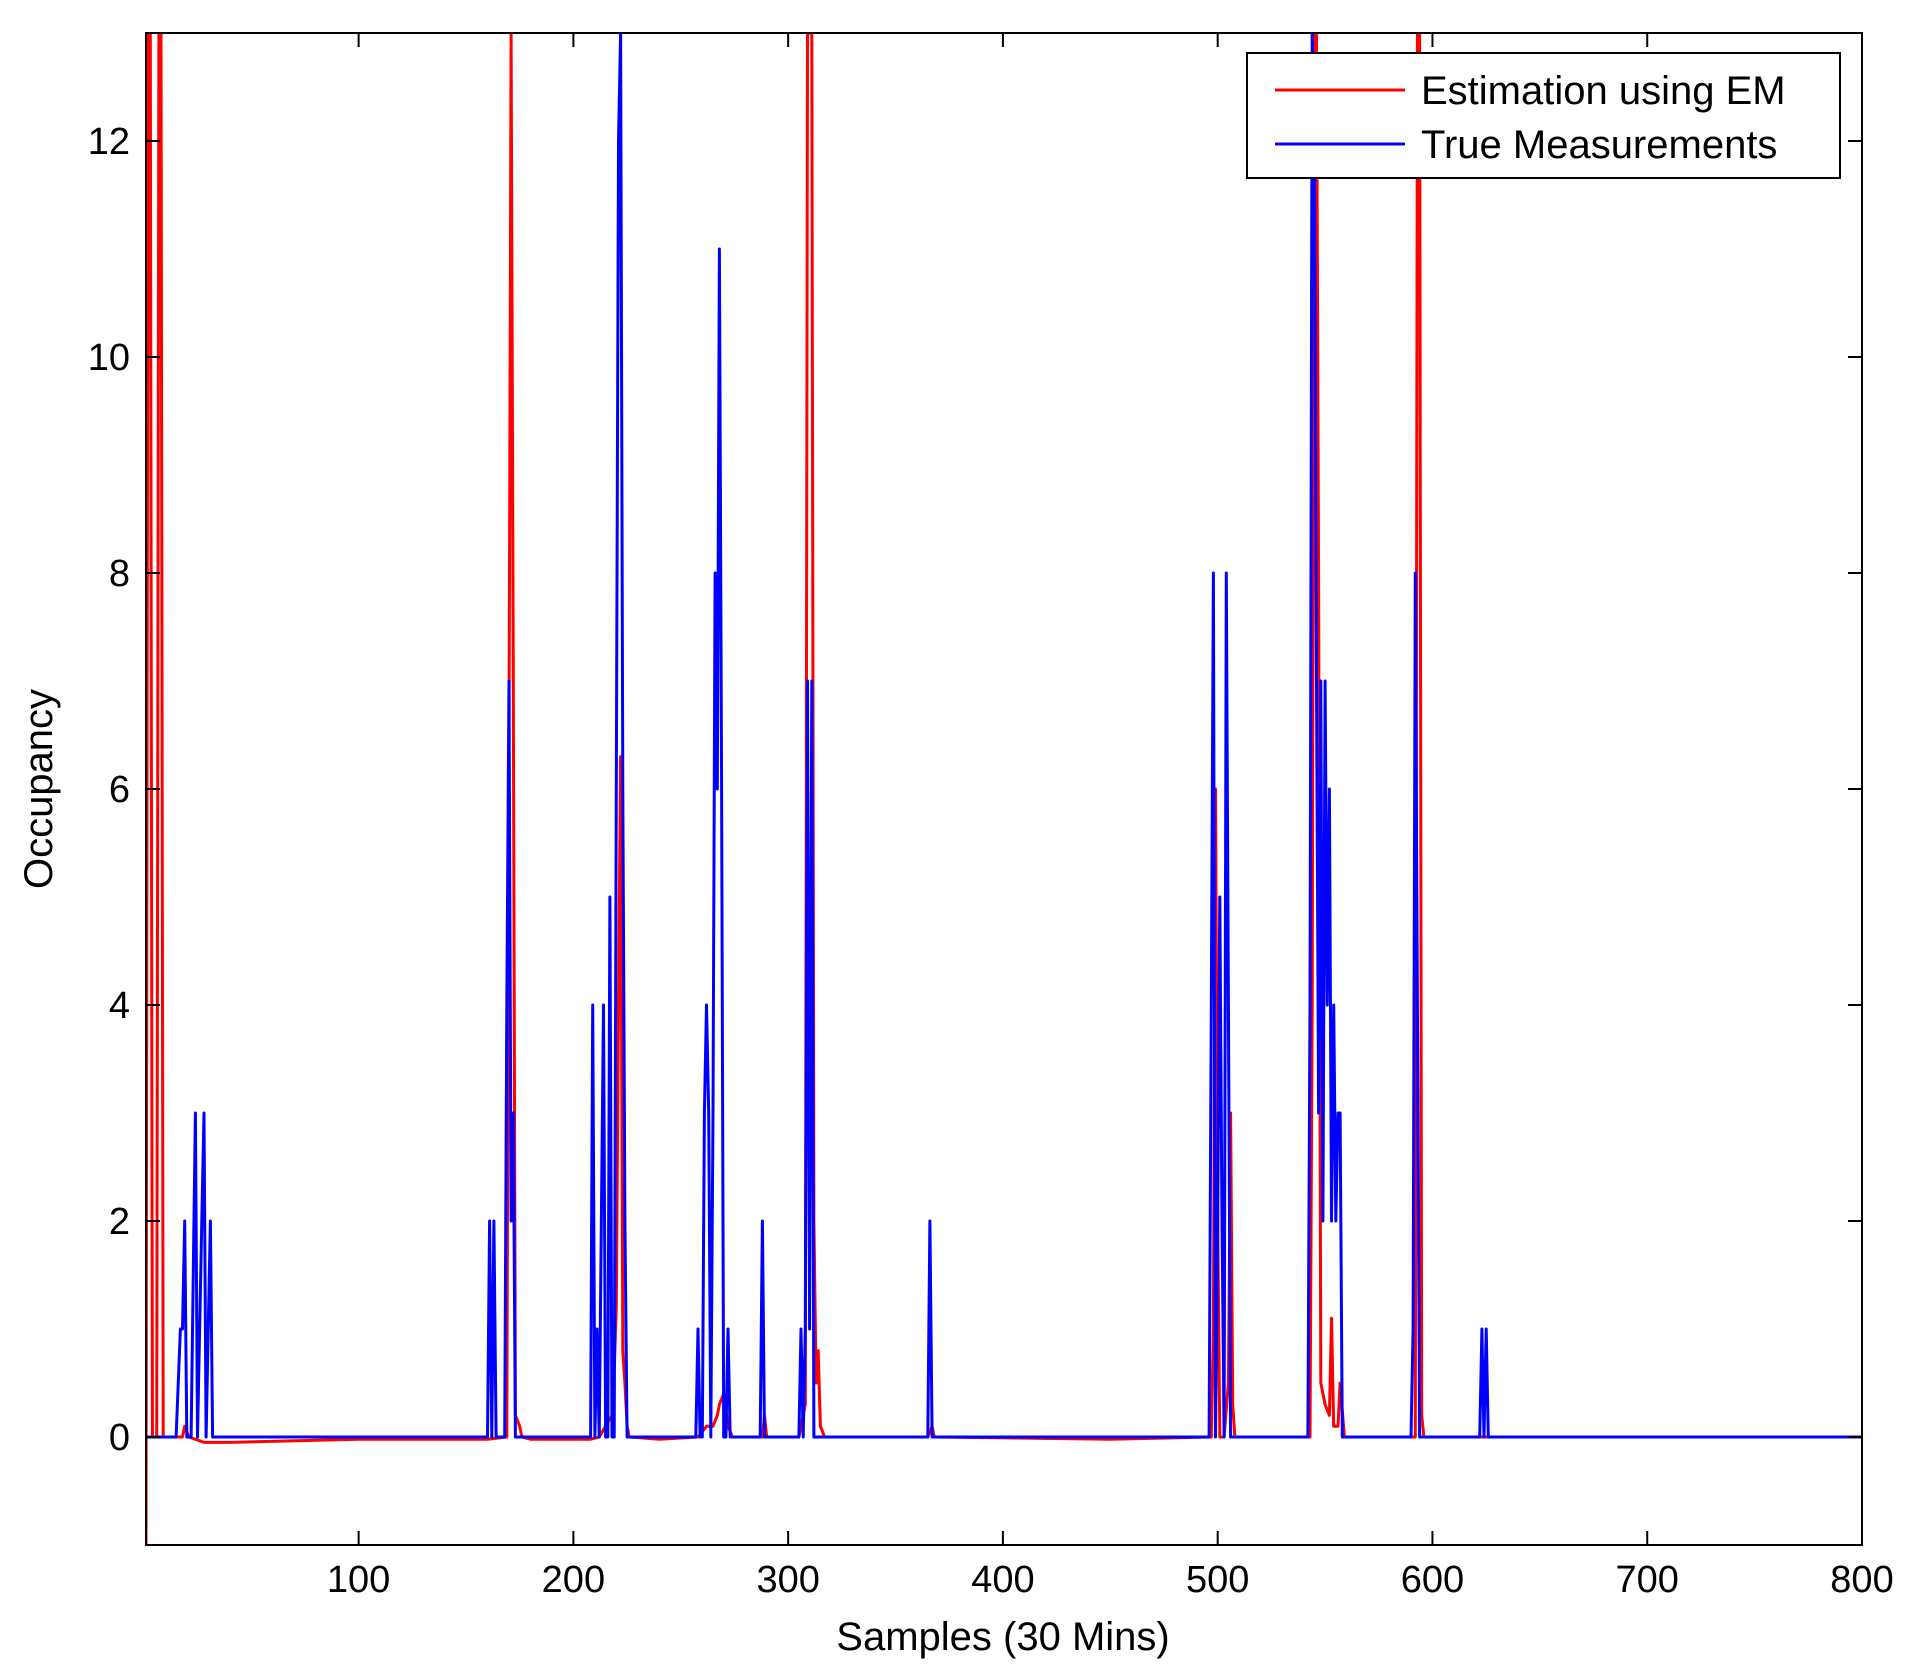 This screenshot has height=1675, width=1907. Describe the element at coordinates (573, 1580) in the screenshot. I see `x-tick-label: 200` at that location.